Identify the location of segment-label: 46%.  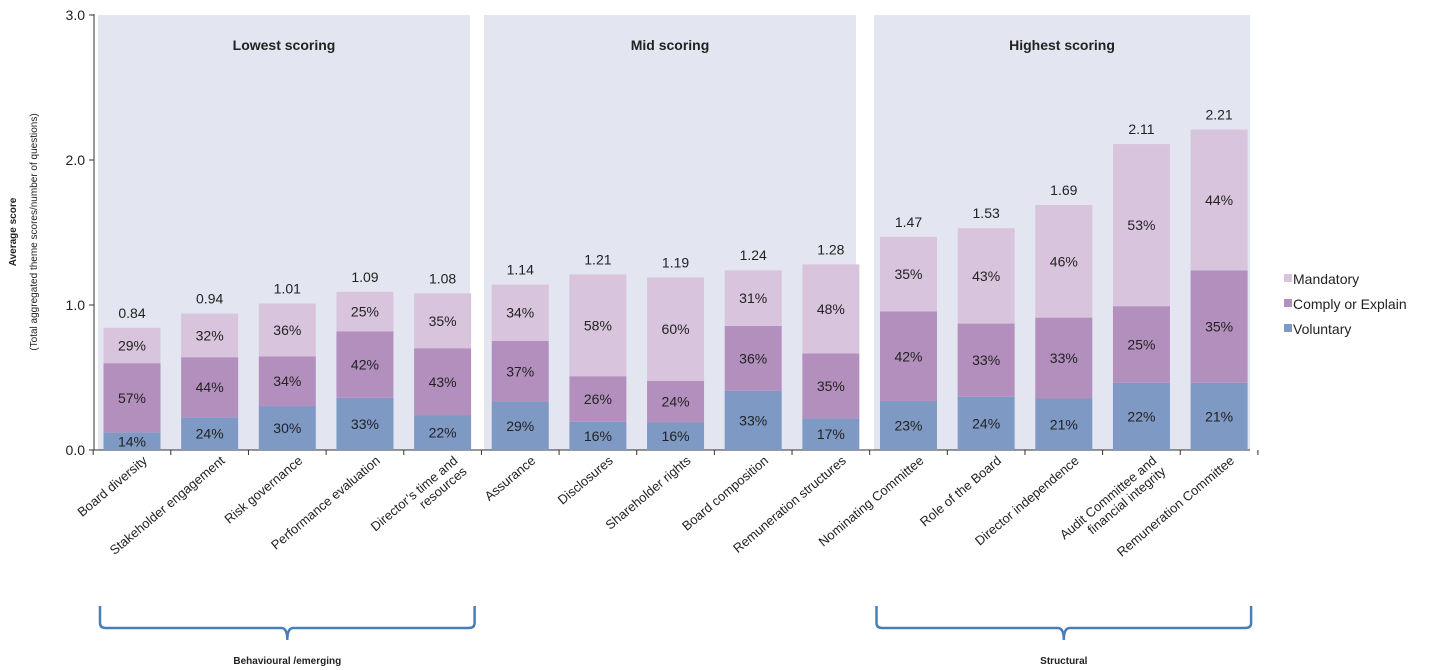
(1064, 261).